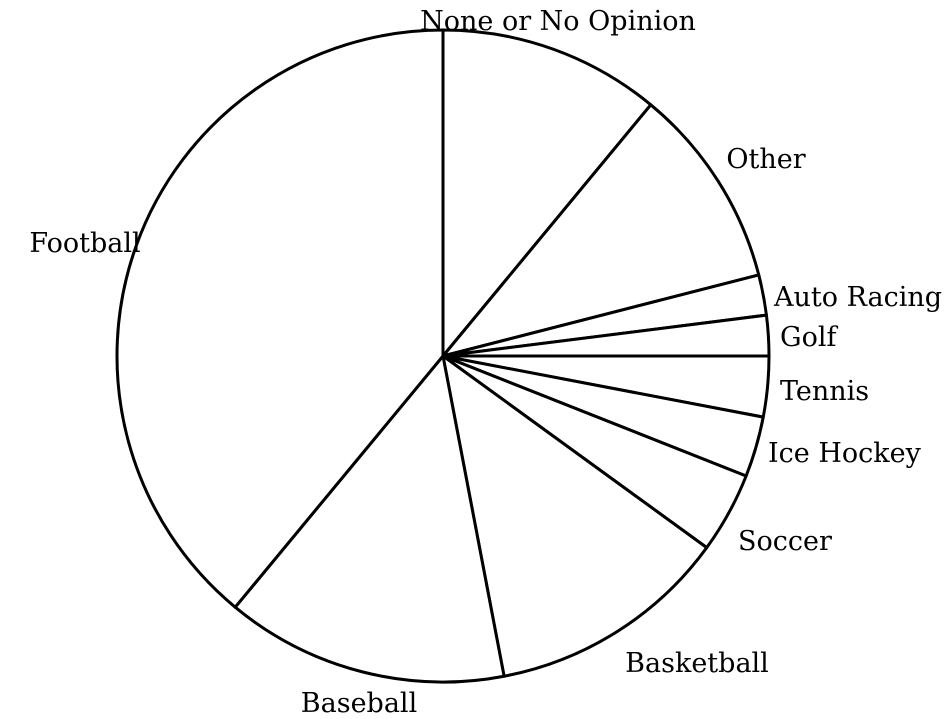  Describe the element at coordinates (857, 297) in the screenshot. I see `slice-label-auto-racing: Auto Racing` at that location.